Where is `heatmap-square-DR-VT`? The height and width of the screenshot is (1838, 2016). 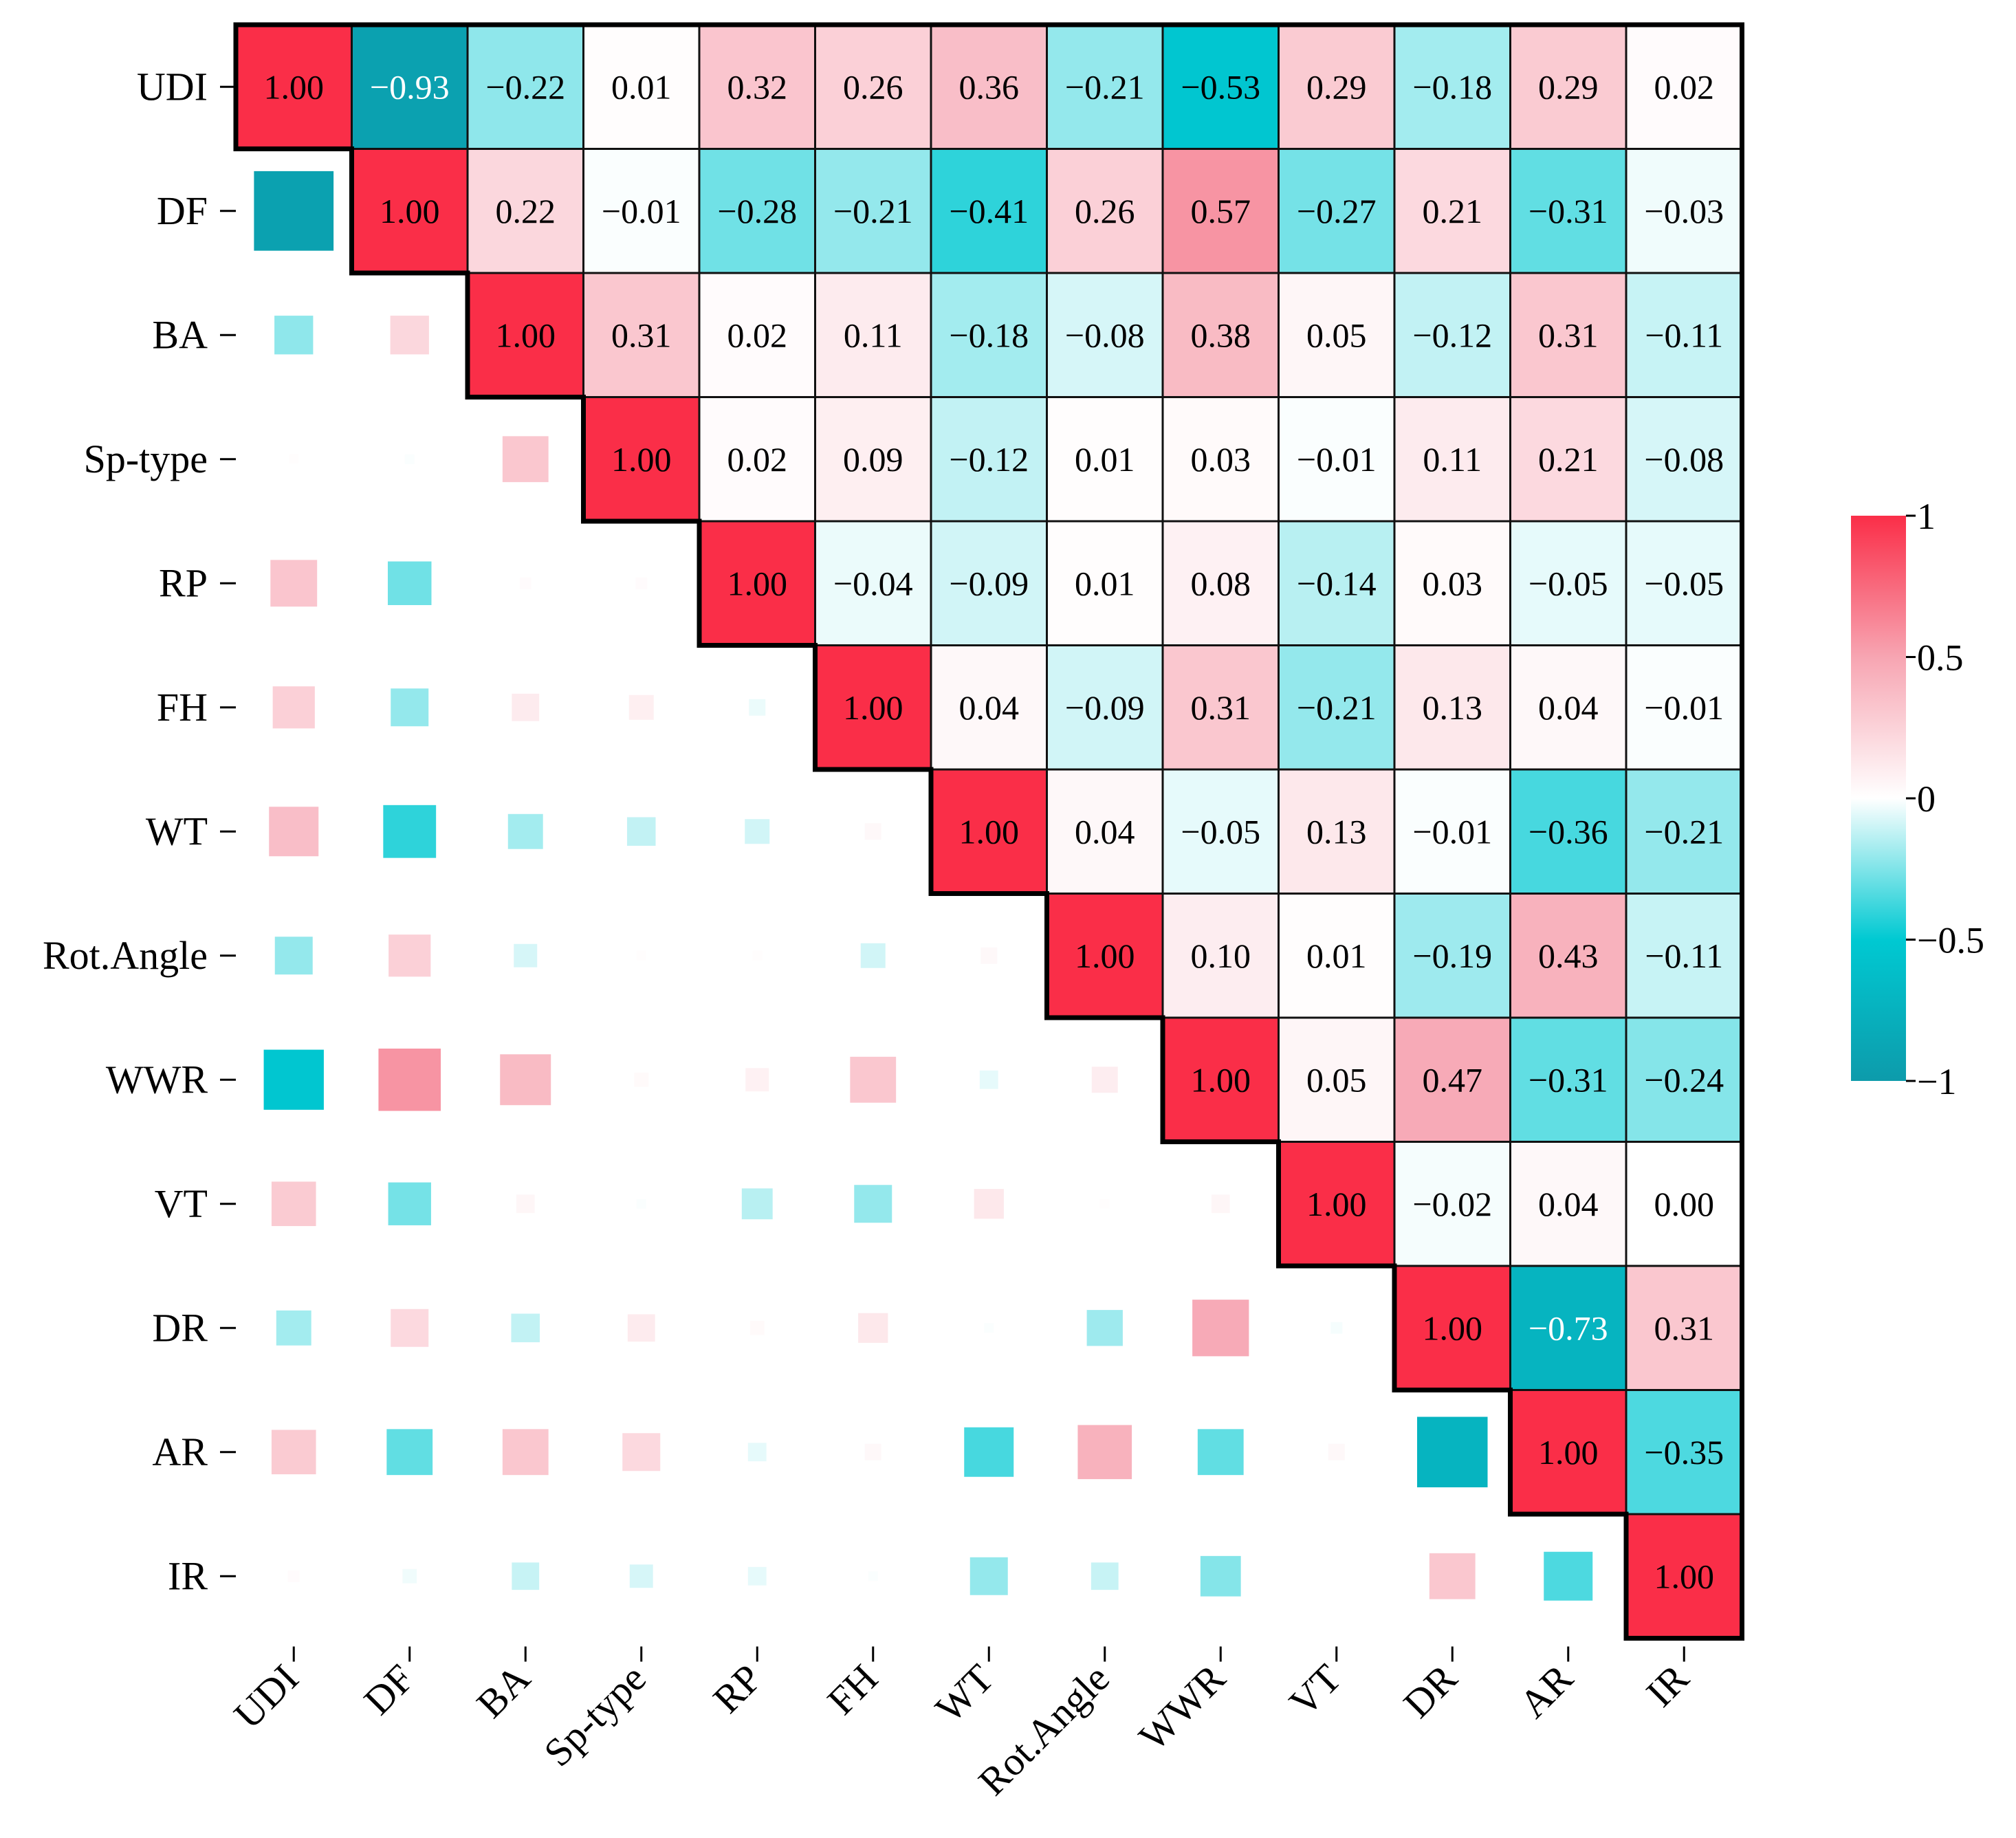 heatmap-square-DR-VT is located at coordinates (1336, 1328).